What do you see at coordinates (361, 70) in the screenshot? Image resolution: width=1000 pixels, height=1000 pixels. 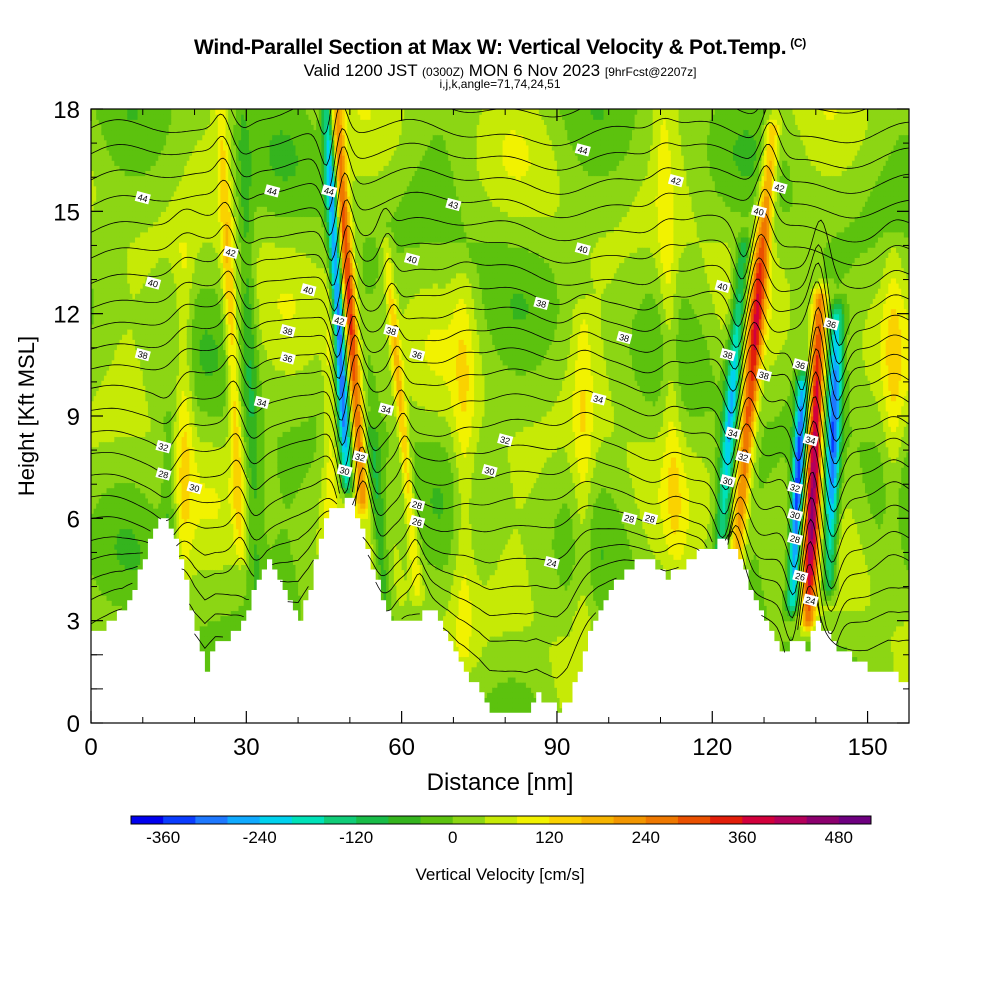 I see `valid-time: Valid 1200 JST` at bounding box center [361, 70].